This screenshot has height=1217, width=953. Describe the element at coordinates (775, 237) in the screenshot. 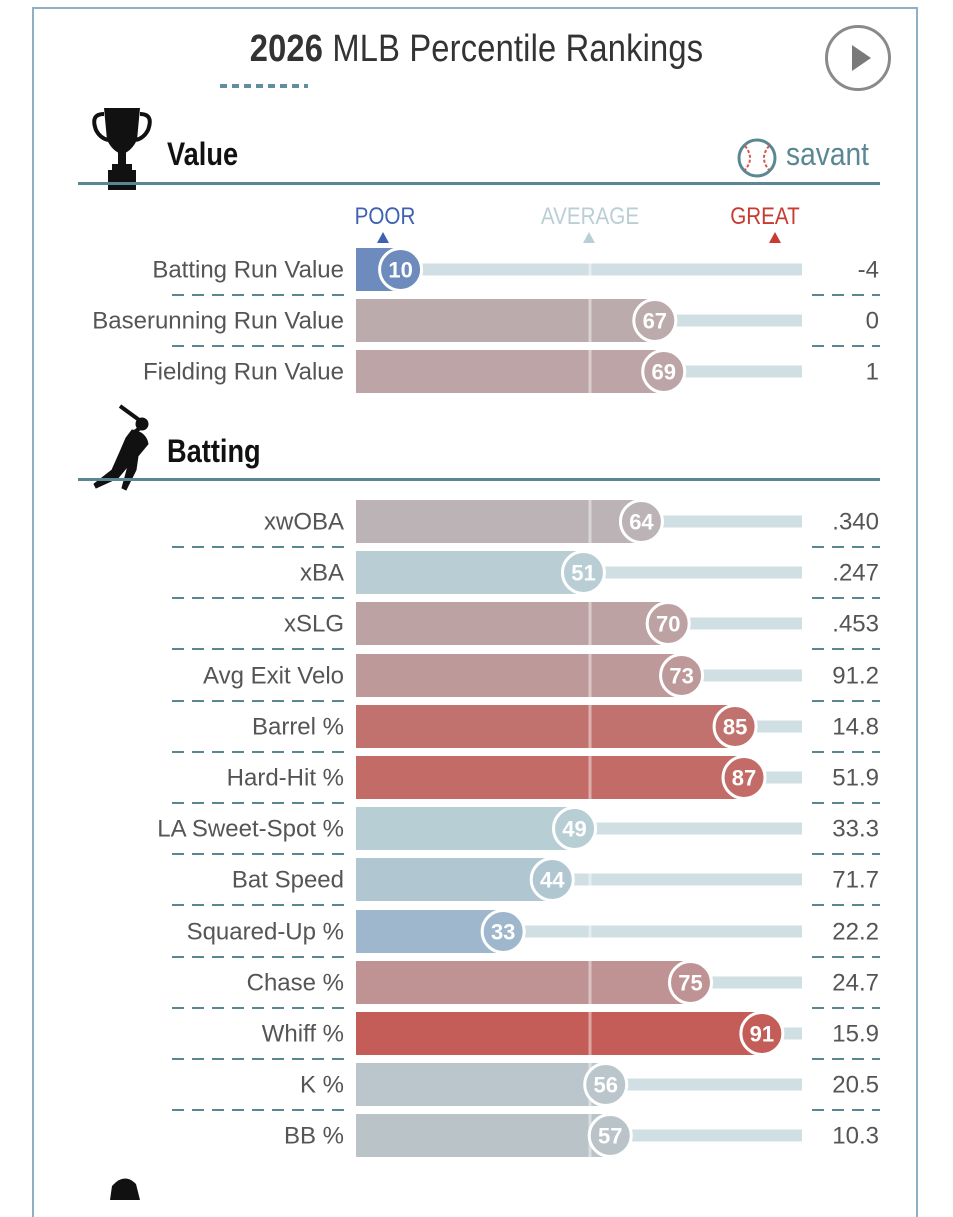

I see `scale-arrow-great` at that location.